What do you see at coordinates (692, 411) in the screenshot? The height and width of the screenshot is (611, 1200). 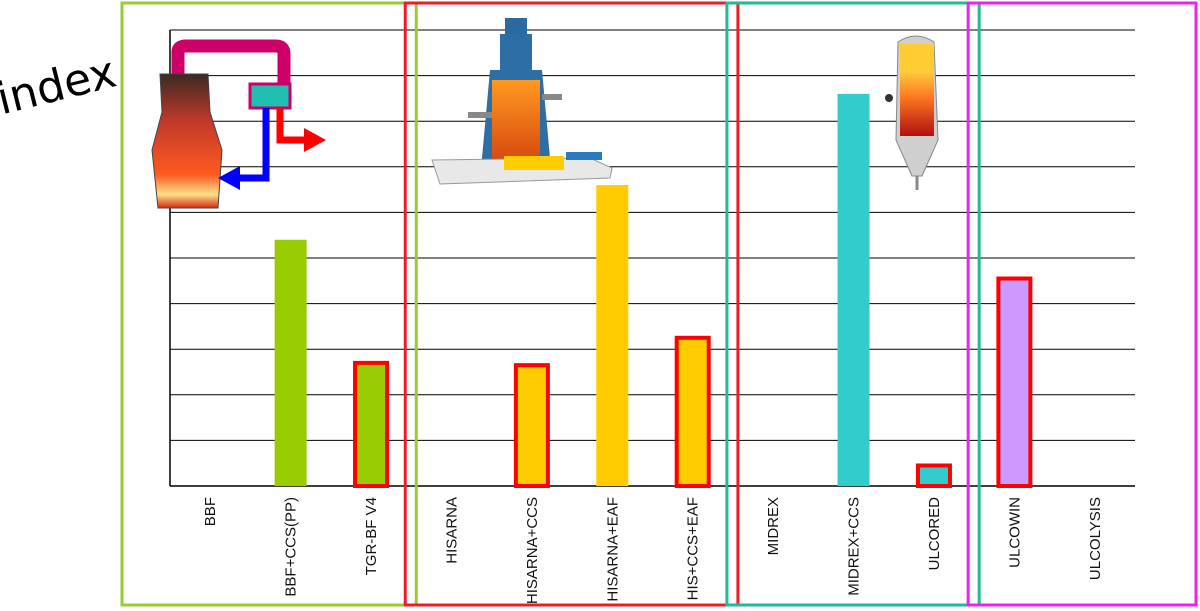 I see `bar-his-ccs-eaf` at bounding box center [692, 411].